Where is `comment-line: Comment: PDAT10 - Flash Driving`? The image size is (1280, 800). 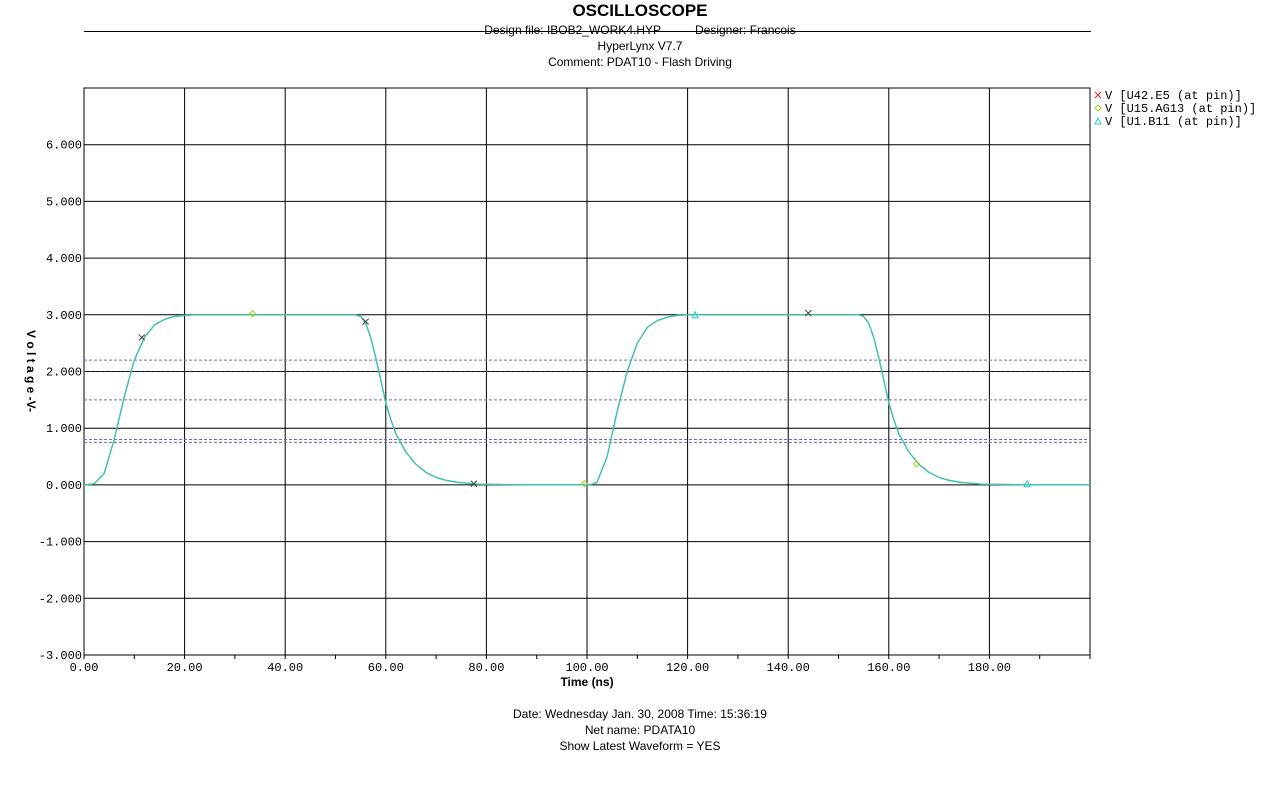
comment-line: Comment: PDAT10 - Flash Driving is located at coordinates (640, 62).